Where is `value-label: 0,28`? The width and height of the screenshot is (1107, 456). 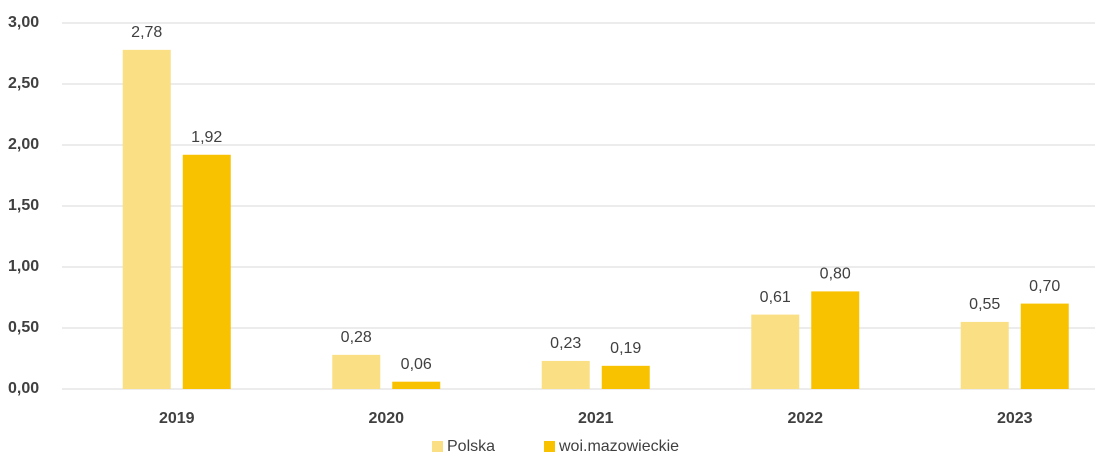 value-label: 0,28 is located at coordinates (356, 337).